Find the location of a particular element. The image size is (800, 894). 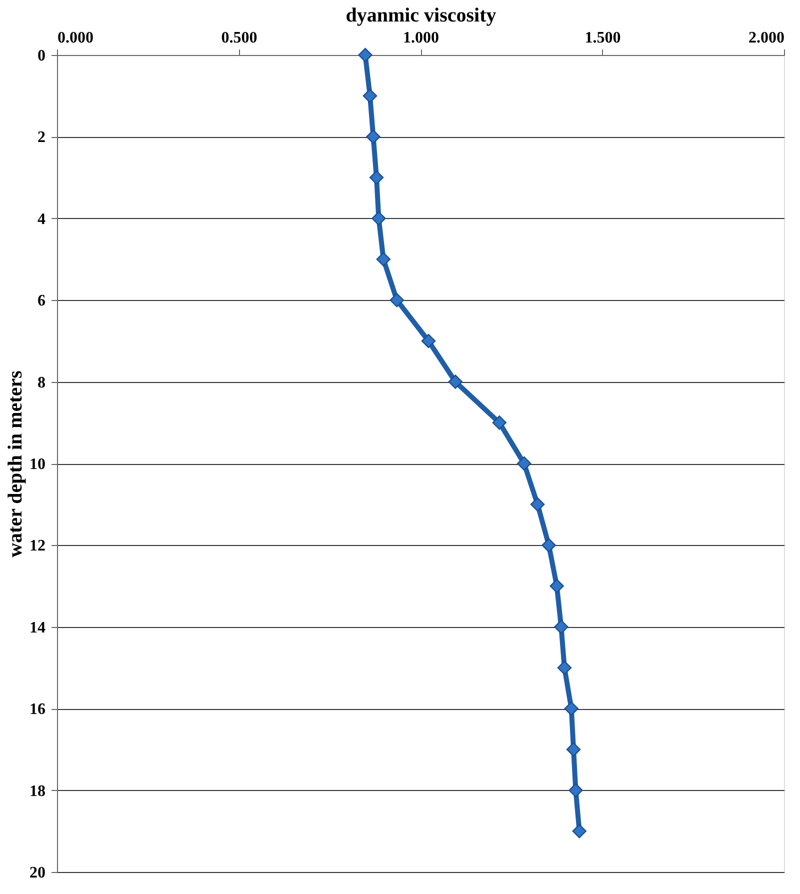

y-tick-label: 10 is located at coordinates (38, 464).